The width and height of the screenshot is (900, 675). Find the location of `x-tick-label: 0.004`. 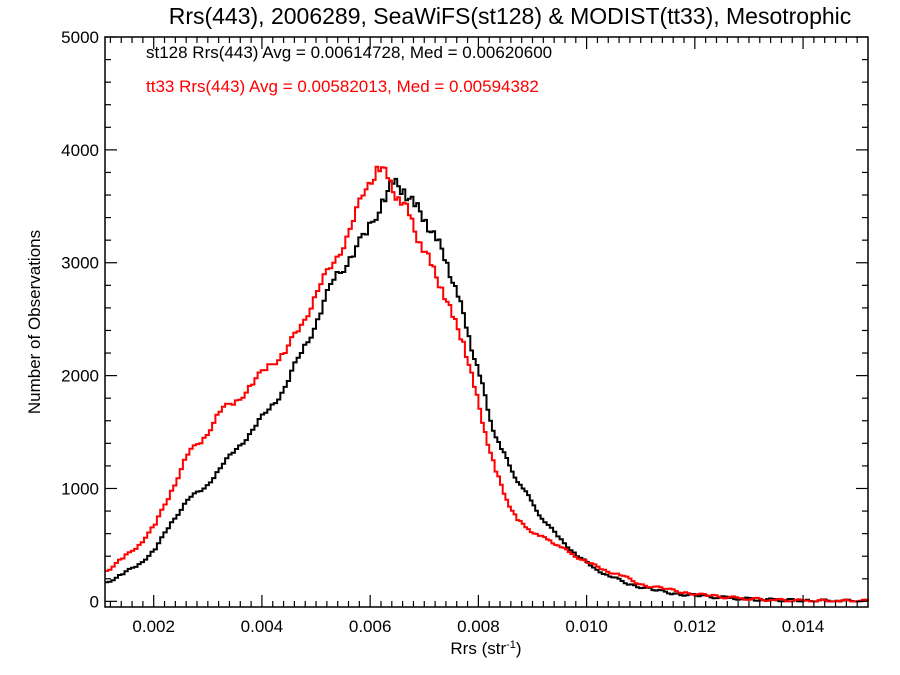

x-tick-label: 0.004 is located at coordinates (262, 626).